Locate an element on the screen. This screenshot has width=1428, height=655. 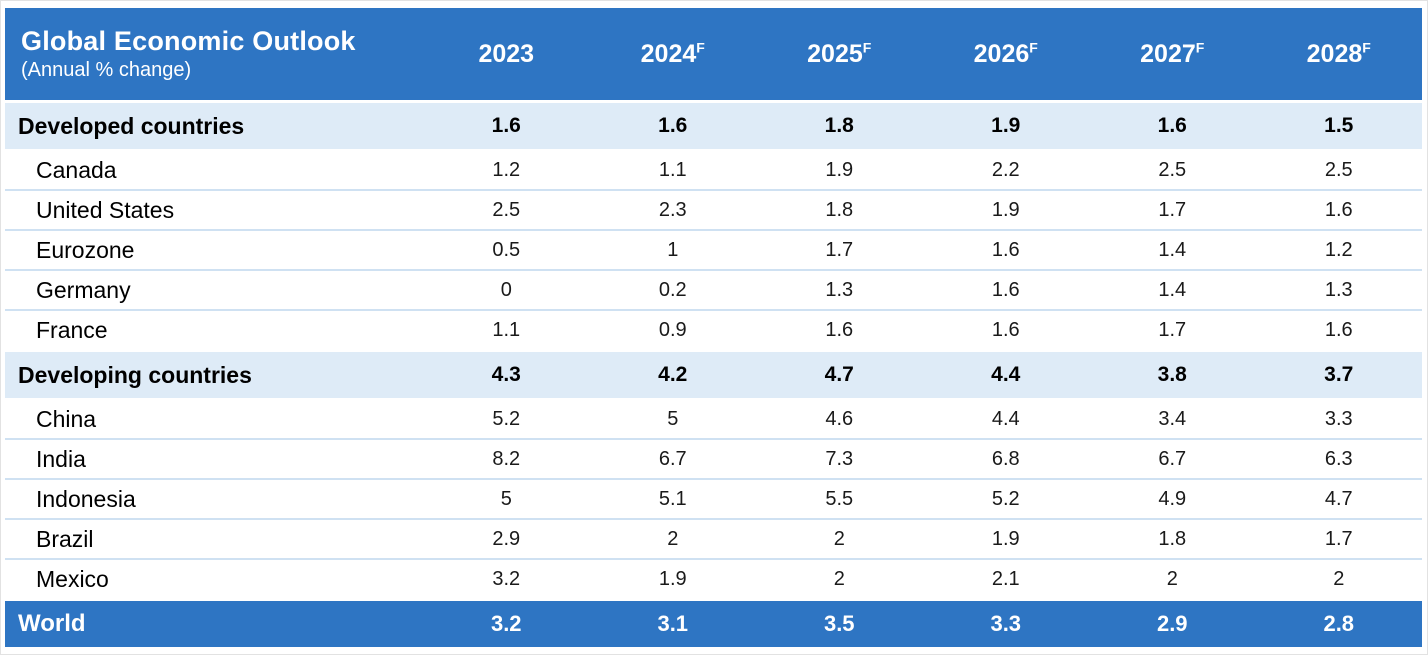
table-subtitle: (Annual % change) is located at coordinates (106, 70).